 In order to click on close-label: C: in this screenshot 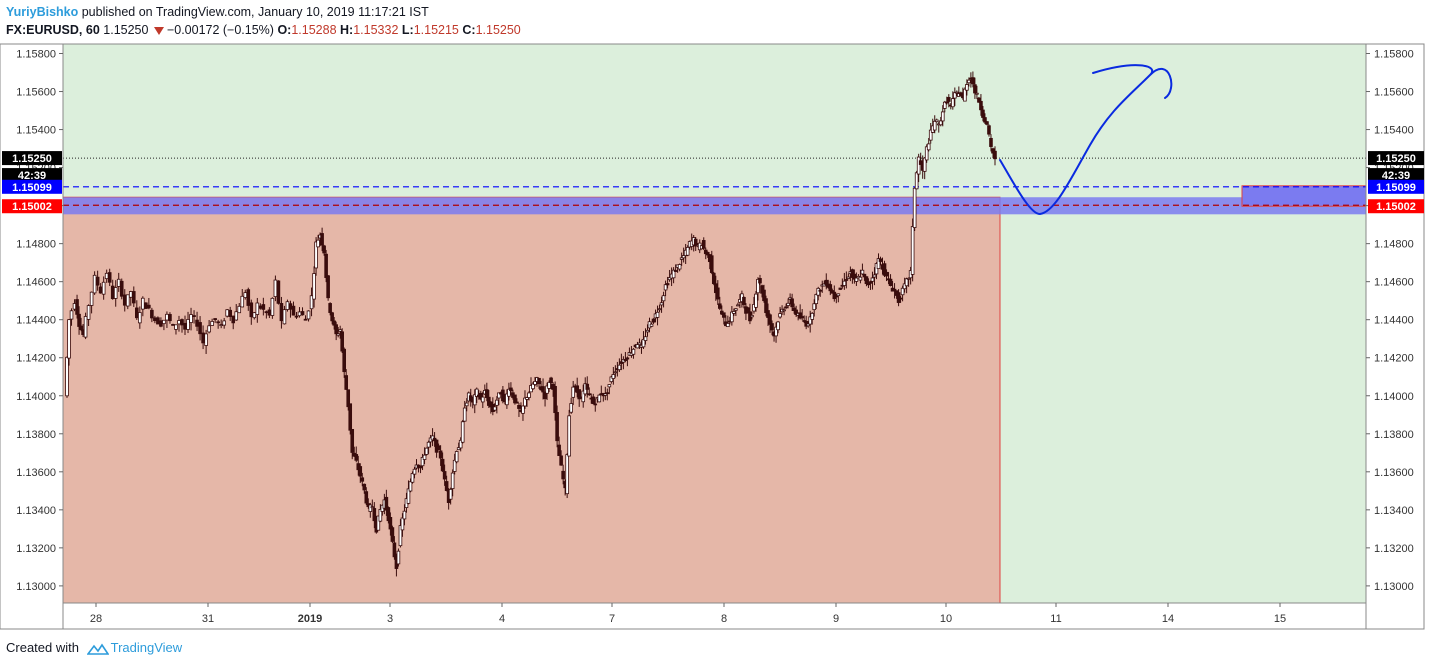, I will do `click(469, 30)`.